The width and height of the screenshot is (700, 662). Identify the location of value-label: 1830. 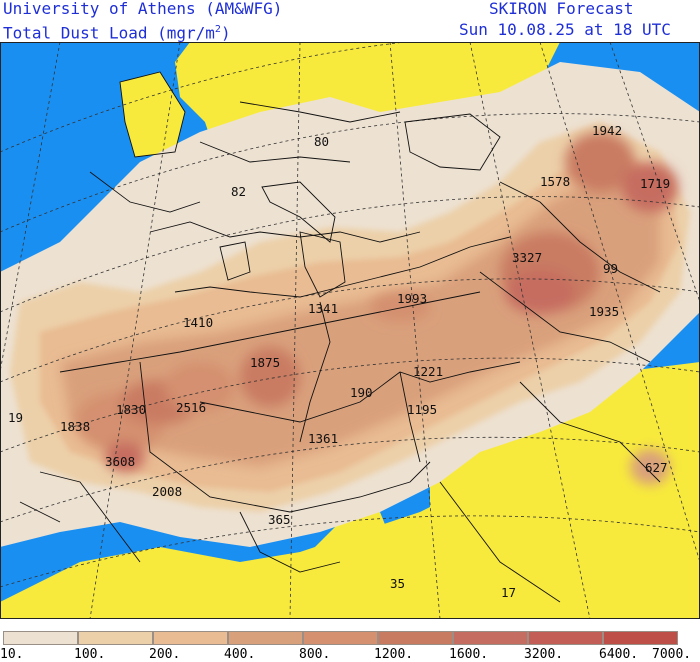
(131, 409).